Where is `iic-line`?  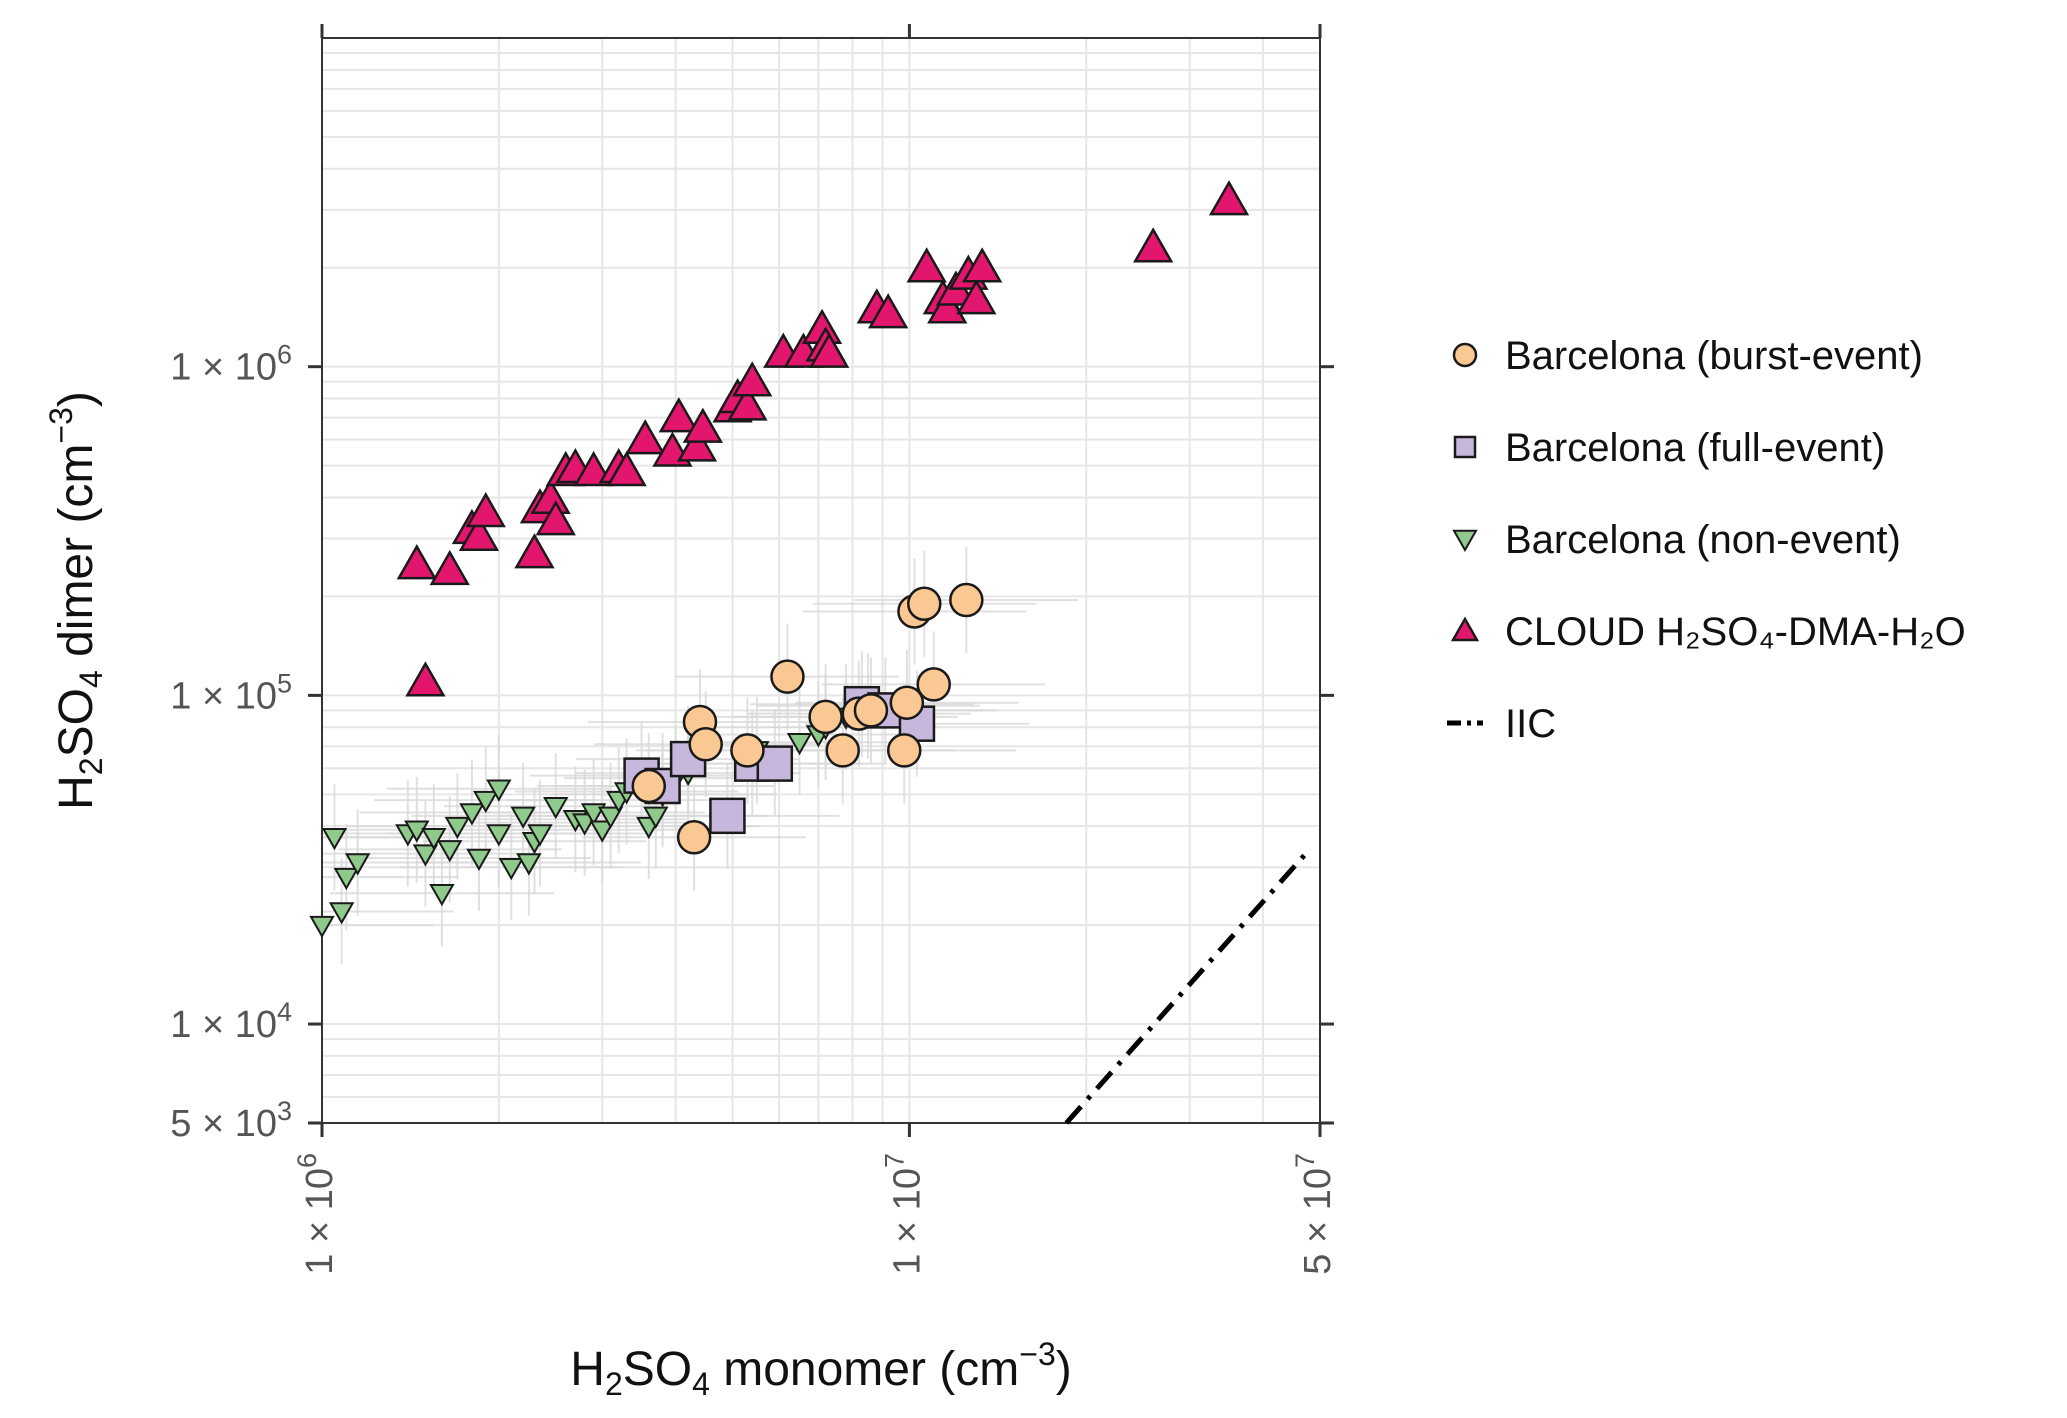
iic-line is located at coordinates (1188, 986).